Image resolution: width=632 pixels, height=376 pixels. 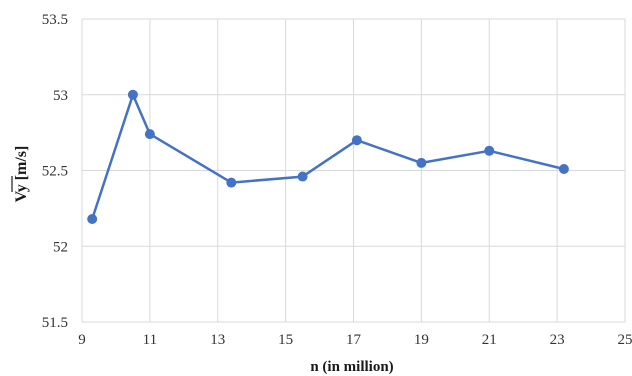 I want to click on y-tick-label: 52, so click(x=60, y=247).